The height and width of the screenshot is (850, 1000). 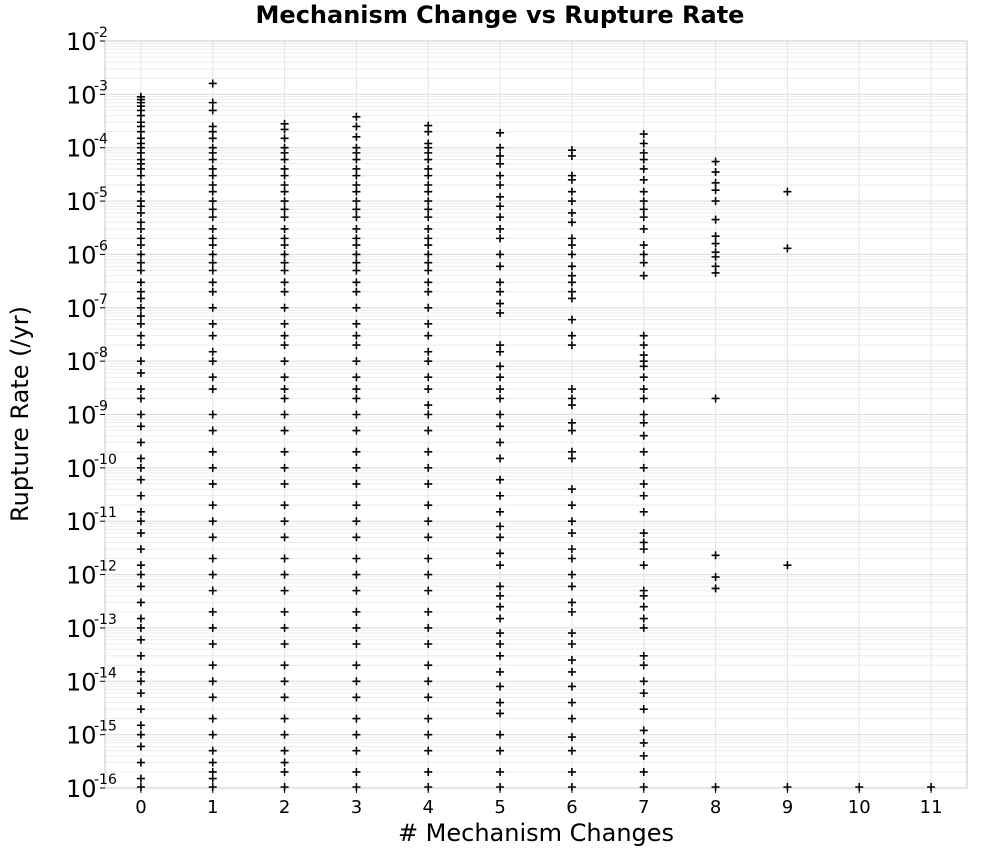 What do you see at coordinates (101, 353) in the screenshot?
I see `y-tick-exponent: -8` at bounding box center [101, 353].